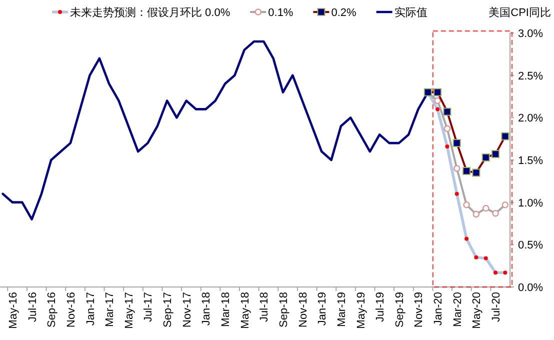  I want to click on y-tick-label: 2.5%, so click(531, 76).